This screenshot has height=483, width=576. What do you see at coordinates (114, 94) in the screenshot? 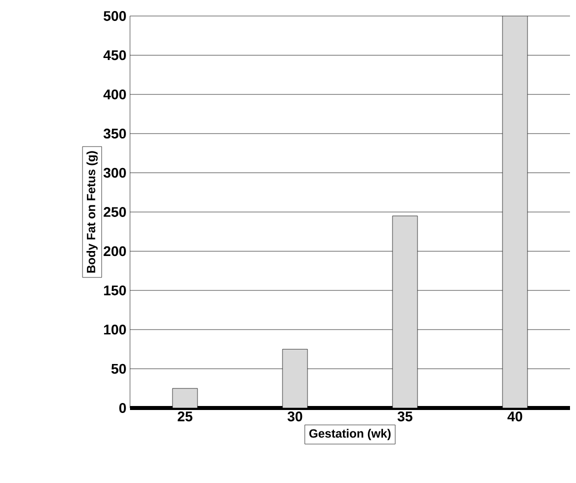
I see `y-tick-label: 400` at bounding box center [114, 94].